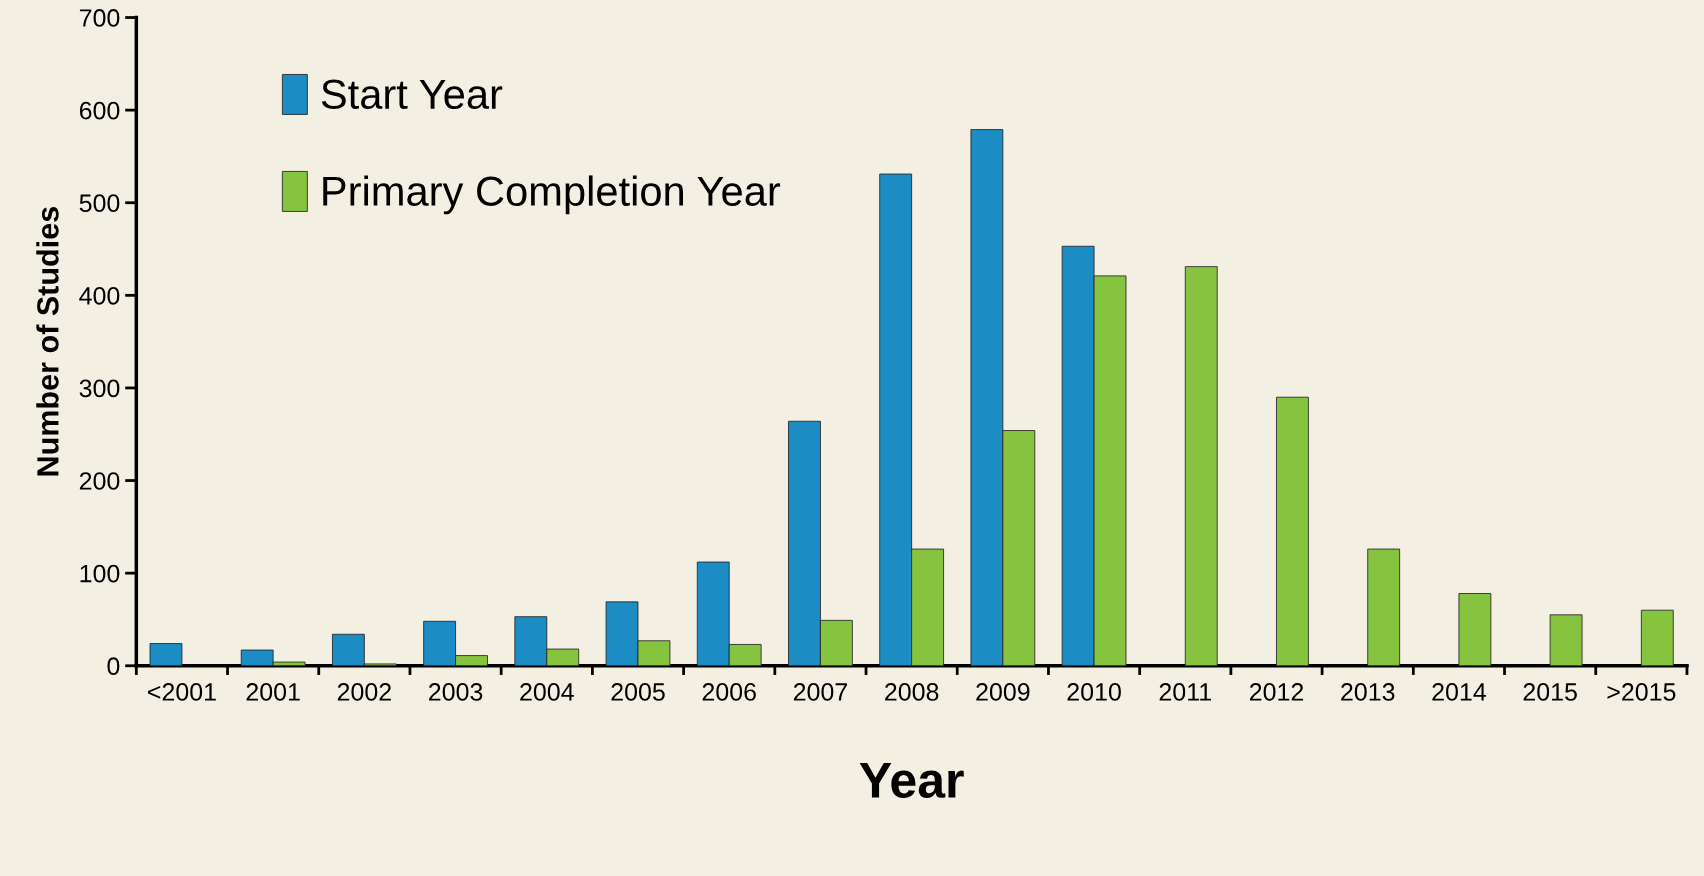 The image size is (1704, 876). What do you see at coordinates (99, 18) in the screenshot?
I see `y-tick-label: 700` at bounding box center [99, 18].